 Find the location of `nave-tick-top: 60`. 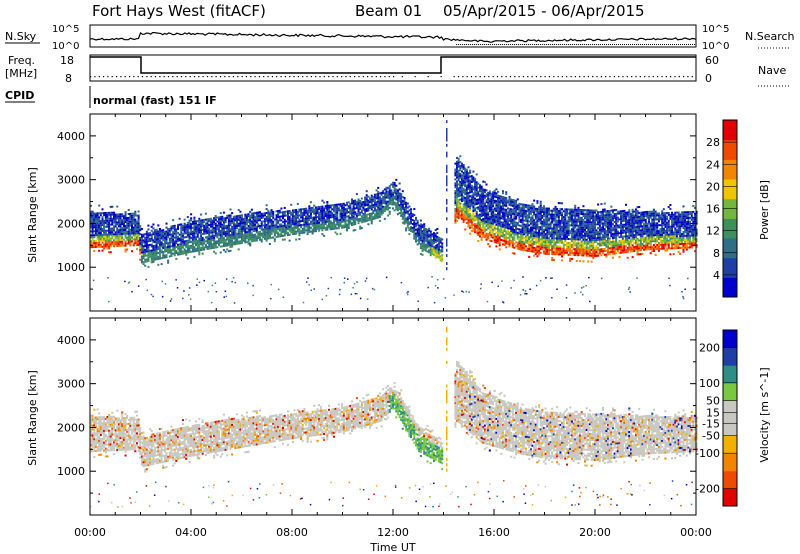

nave-tick-top: 60 is located at coordinates (712, 60).